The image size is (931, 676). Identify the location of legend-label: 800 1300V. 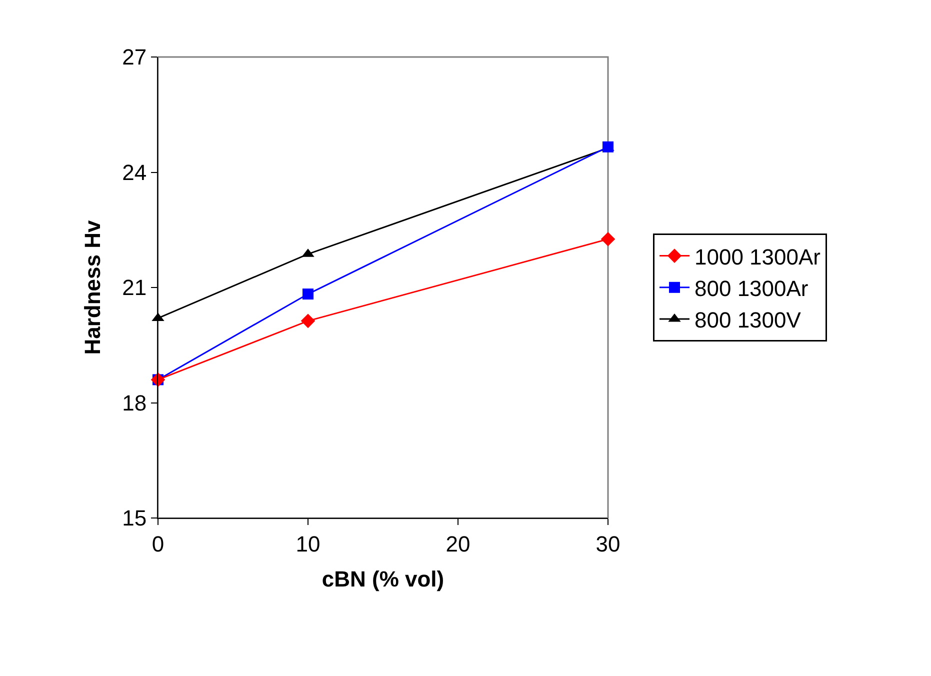
(748, 320).